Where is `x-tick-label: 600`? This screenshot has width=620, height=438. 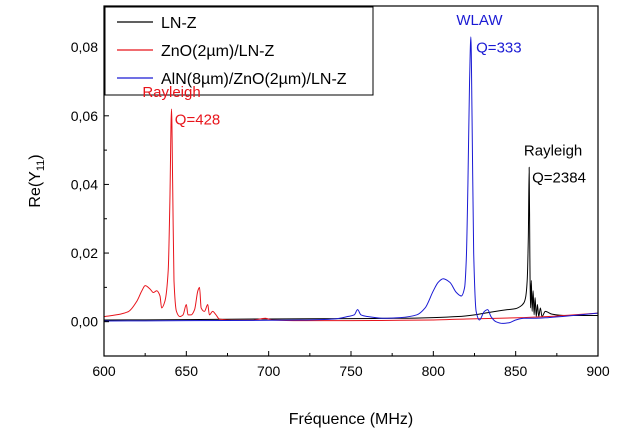
x-tick-label: 600 is located at coordinates (104, 371).